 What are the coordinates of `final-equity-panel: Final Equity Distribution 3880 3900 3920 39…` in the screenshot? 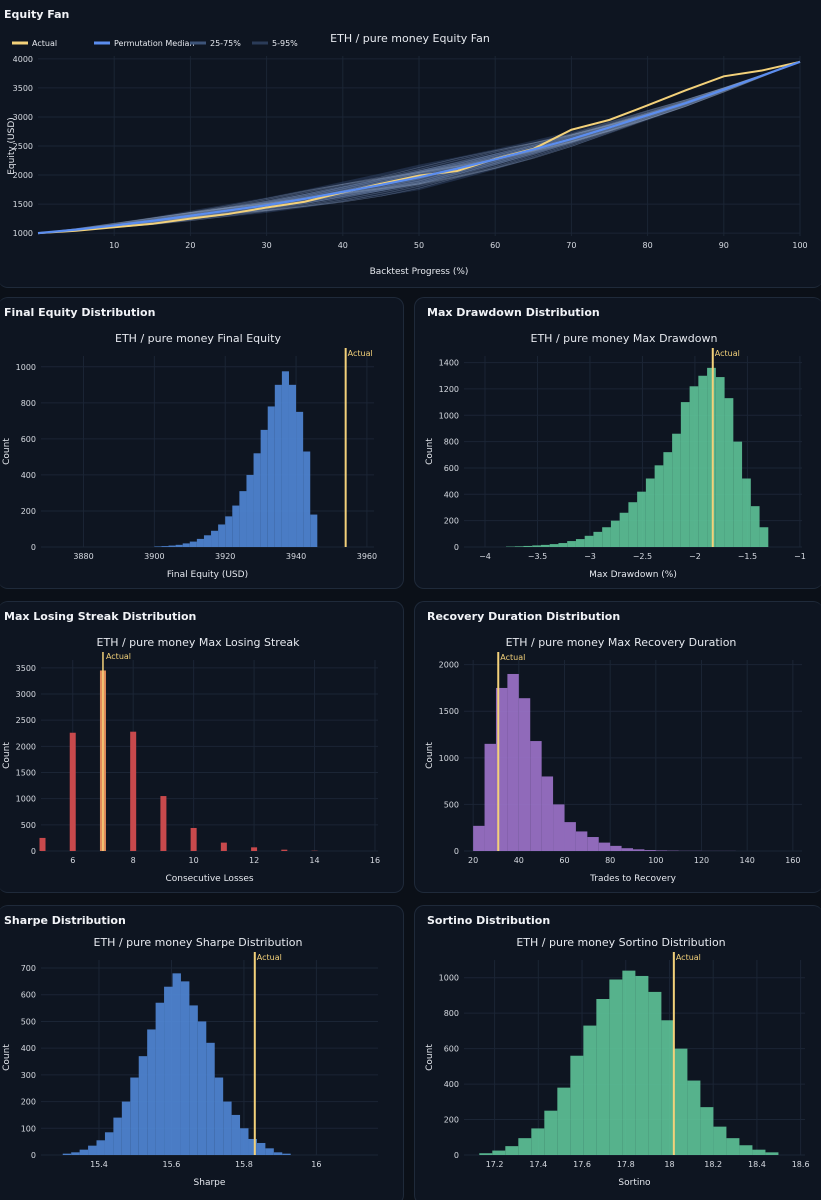 It's located at (202, 443).